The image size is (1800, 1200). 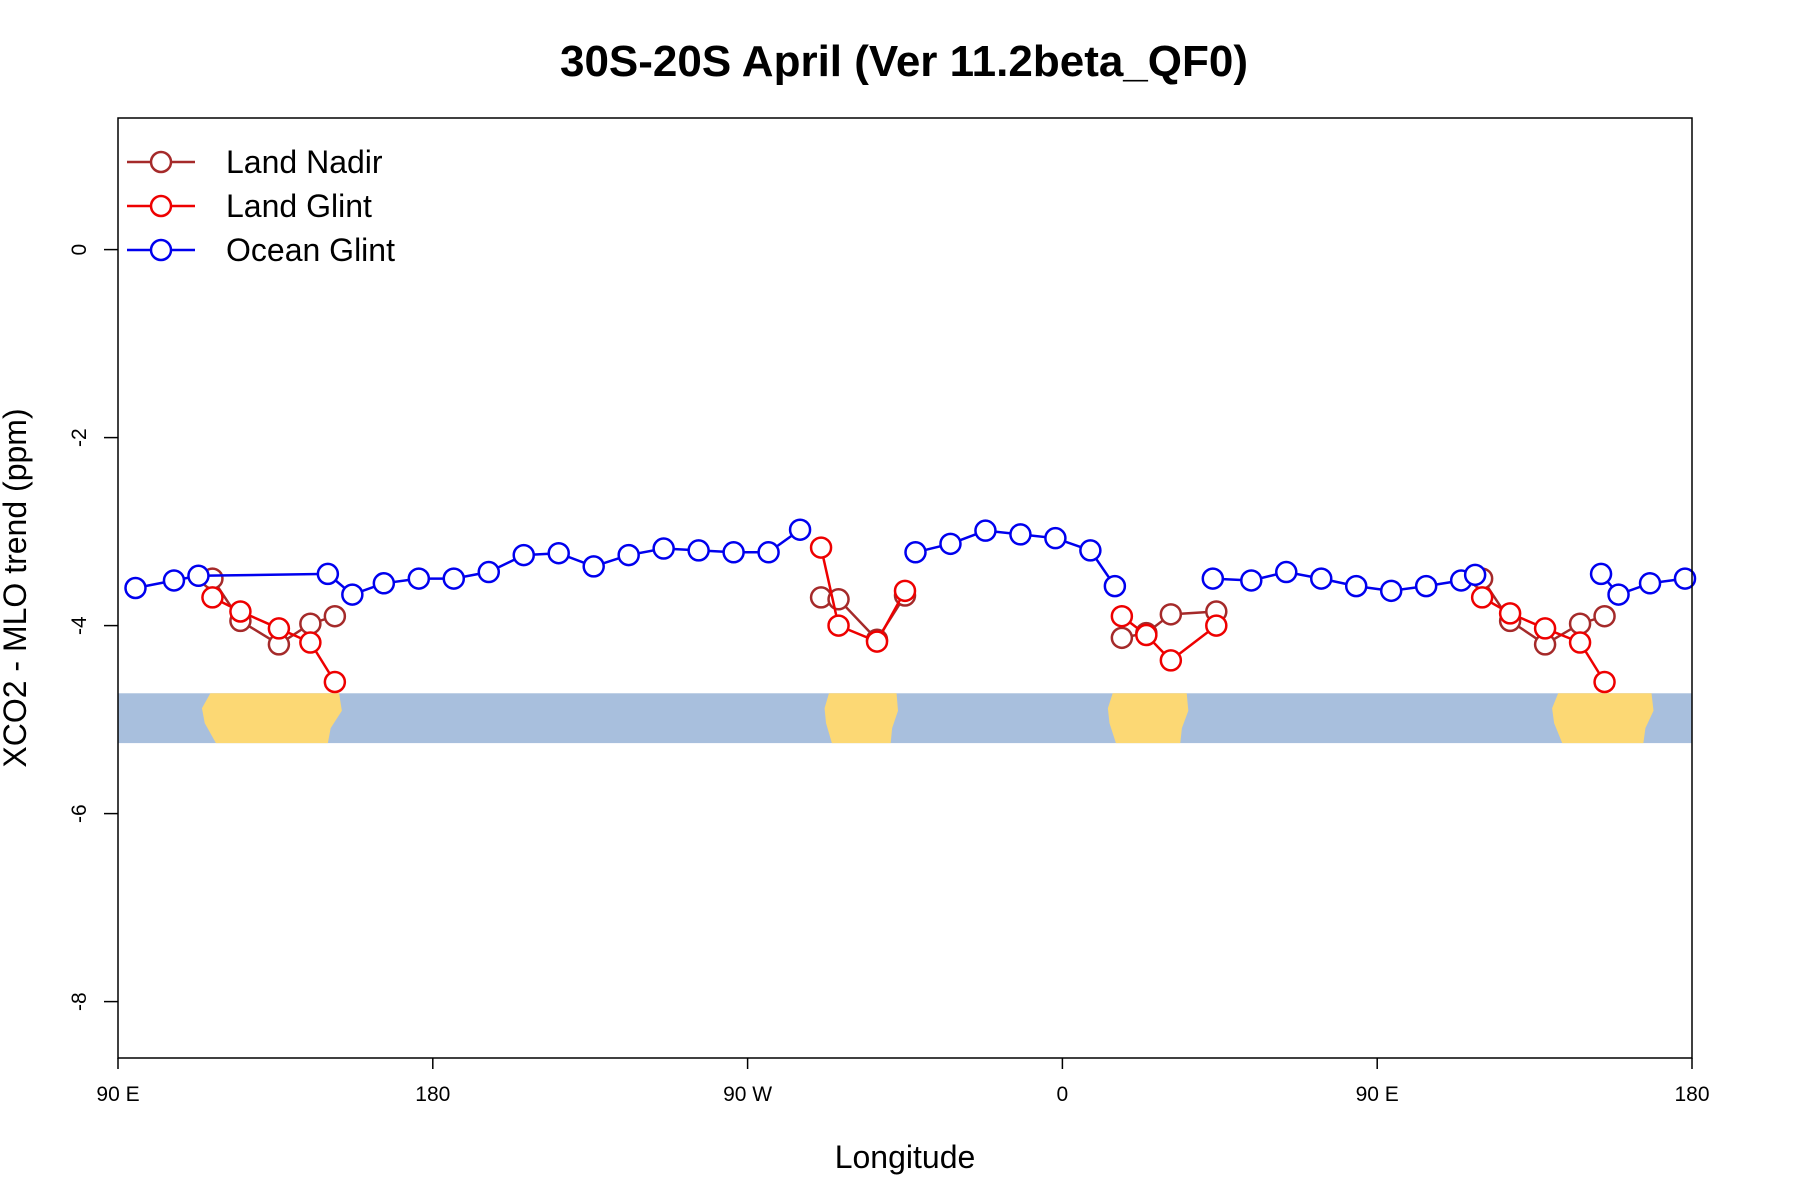 What do you see at coordinates (310, 250) in the screenshot?
I see `legend-label: Ocean Glint` at bounding box center [310, 250].